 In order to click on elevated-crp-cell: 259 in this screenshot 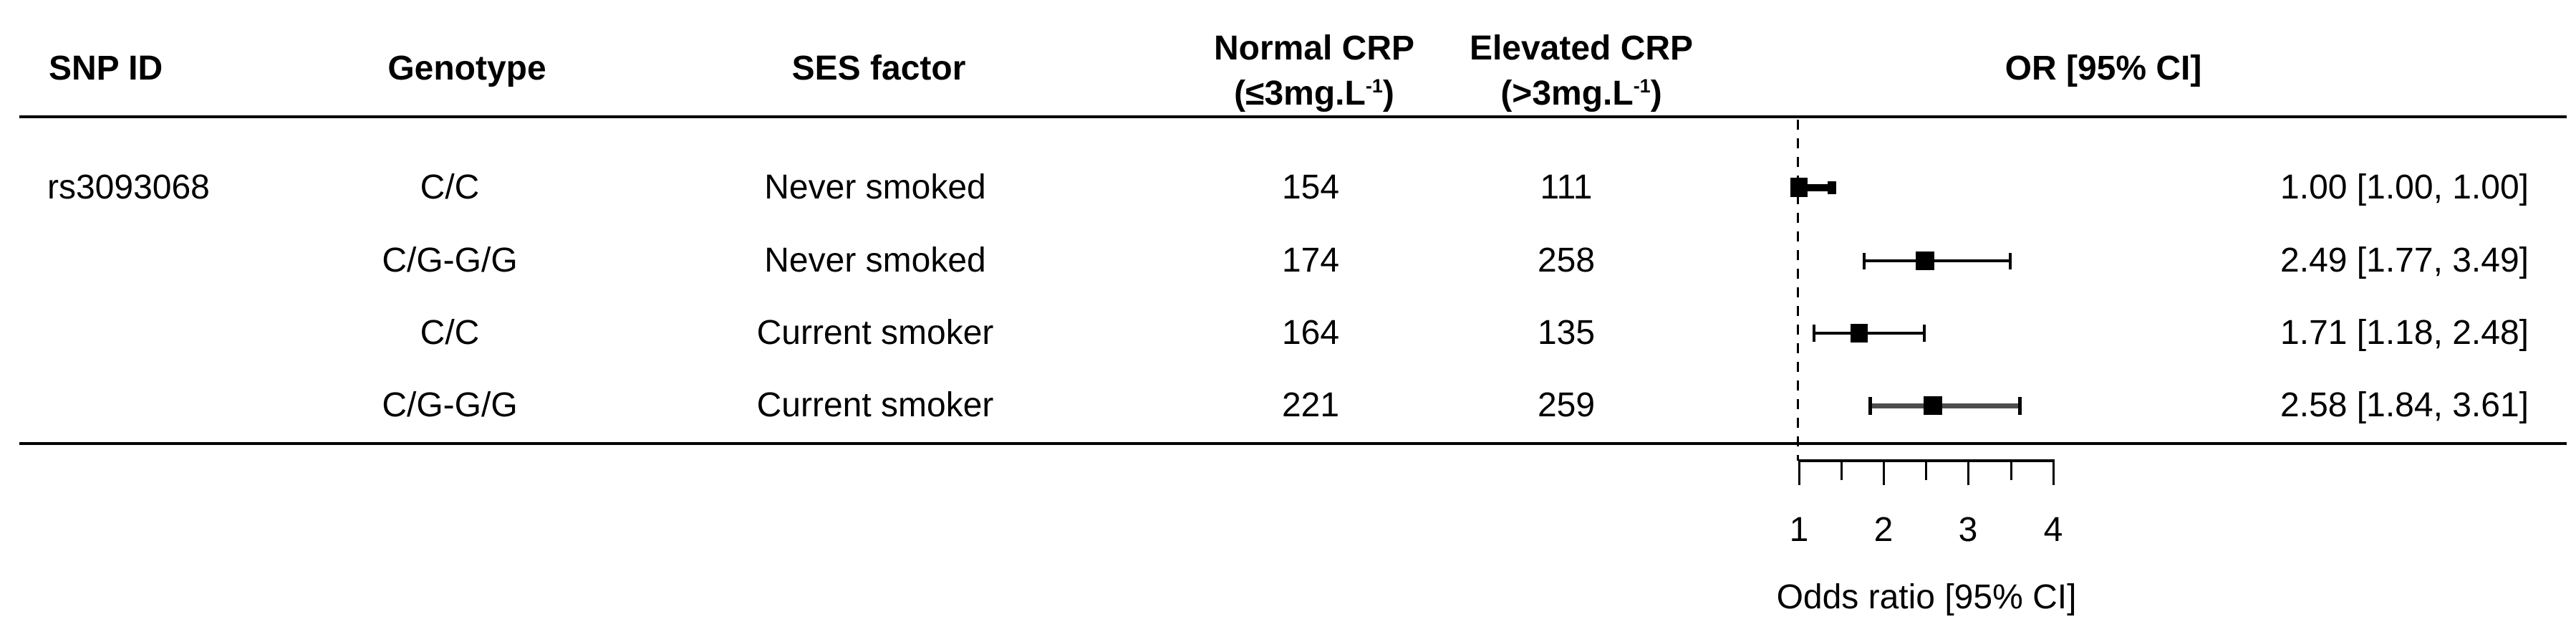, I will do `click(1566, 405)`.